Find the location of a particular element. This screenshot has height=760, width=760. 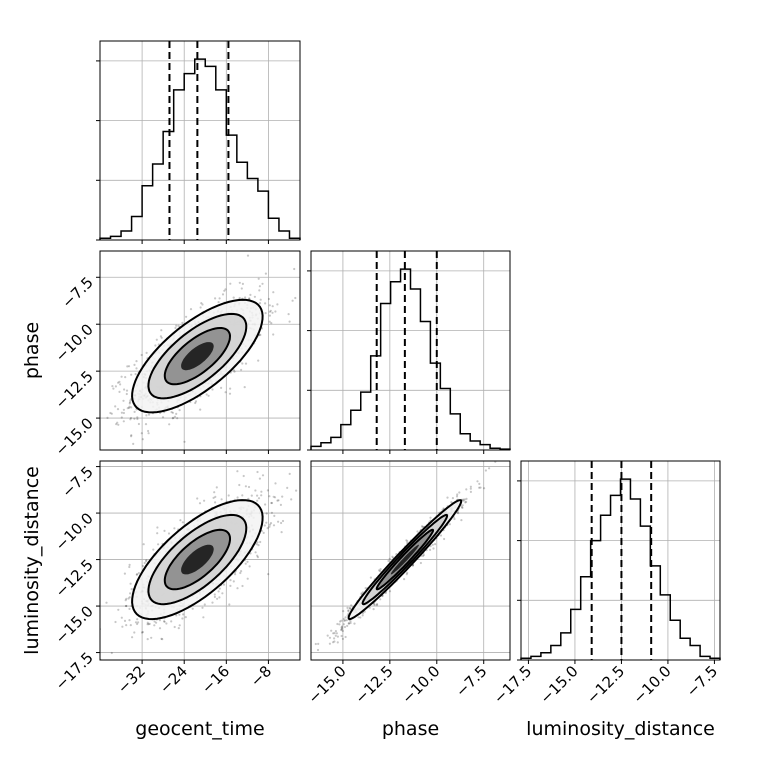

x-tick-label: −7.5 is located at coordinates (702, 681).